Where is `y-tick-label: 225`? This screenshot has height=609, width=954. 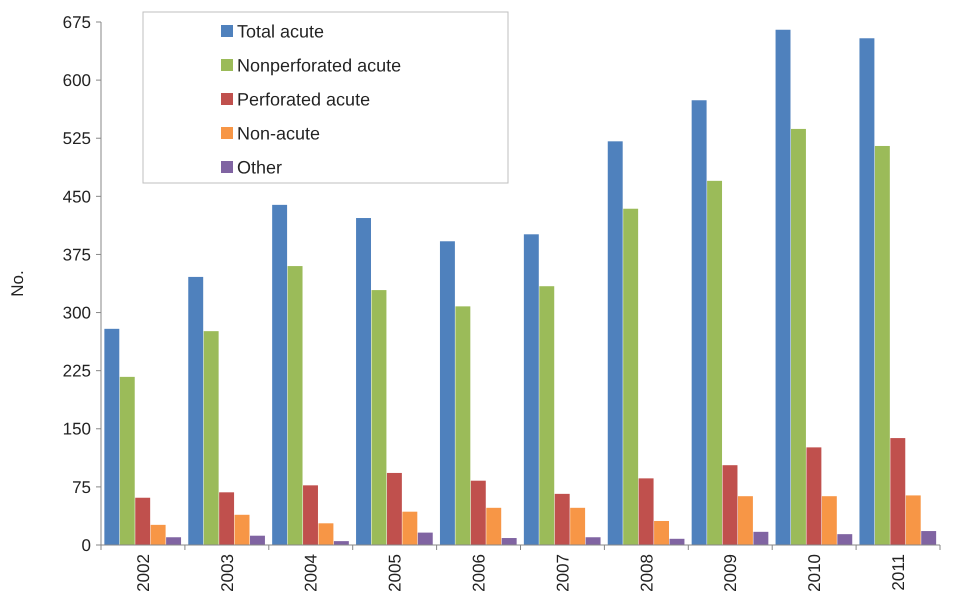
y-tick-label: 225 is located at coordinates (76, 371).